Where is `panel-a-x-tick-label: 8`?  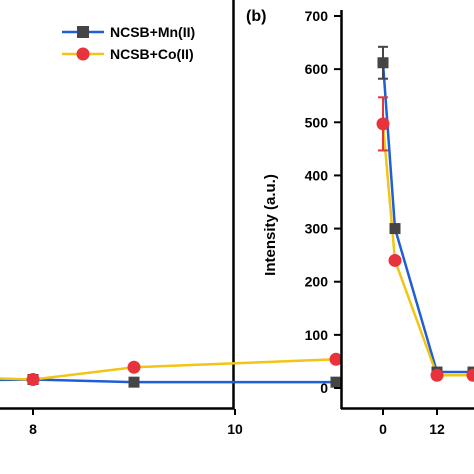 panel-a-x-tick-label: 8 is located at coordinates (33, 429).